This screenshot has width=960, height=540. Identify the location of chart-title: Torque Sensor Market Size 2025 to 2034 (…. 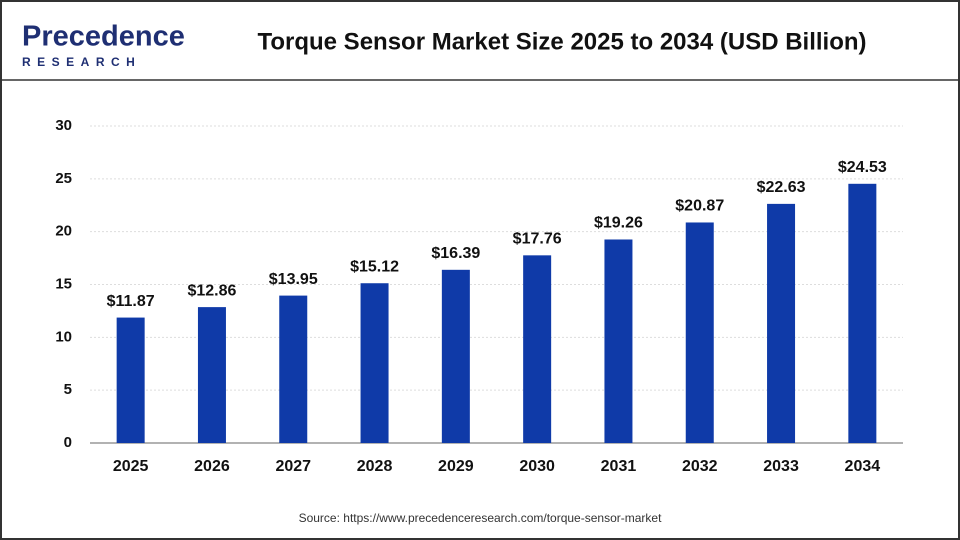
(561, 41).